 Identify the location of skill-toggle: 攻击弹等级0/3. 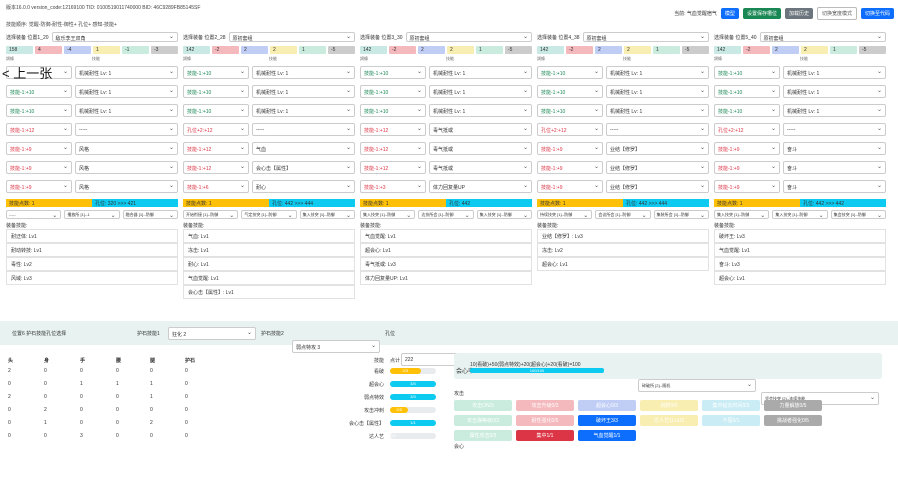
(483, 420).